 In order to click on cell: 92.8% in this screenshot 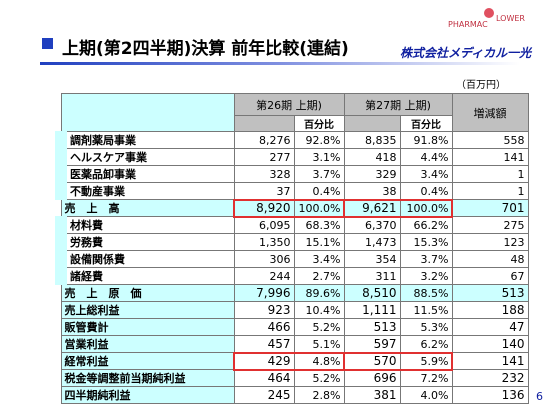, I will do `click(319, 140)`.